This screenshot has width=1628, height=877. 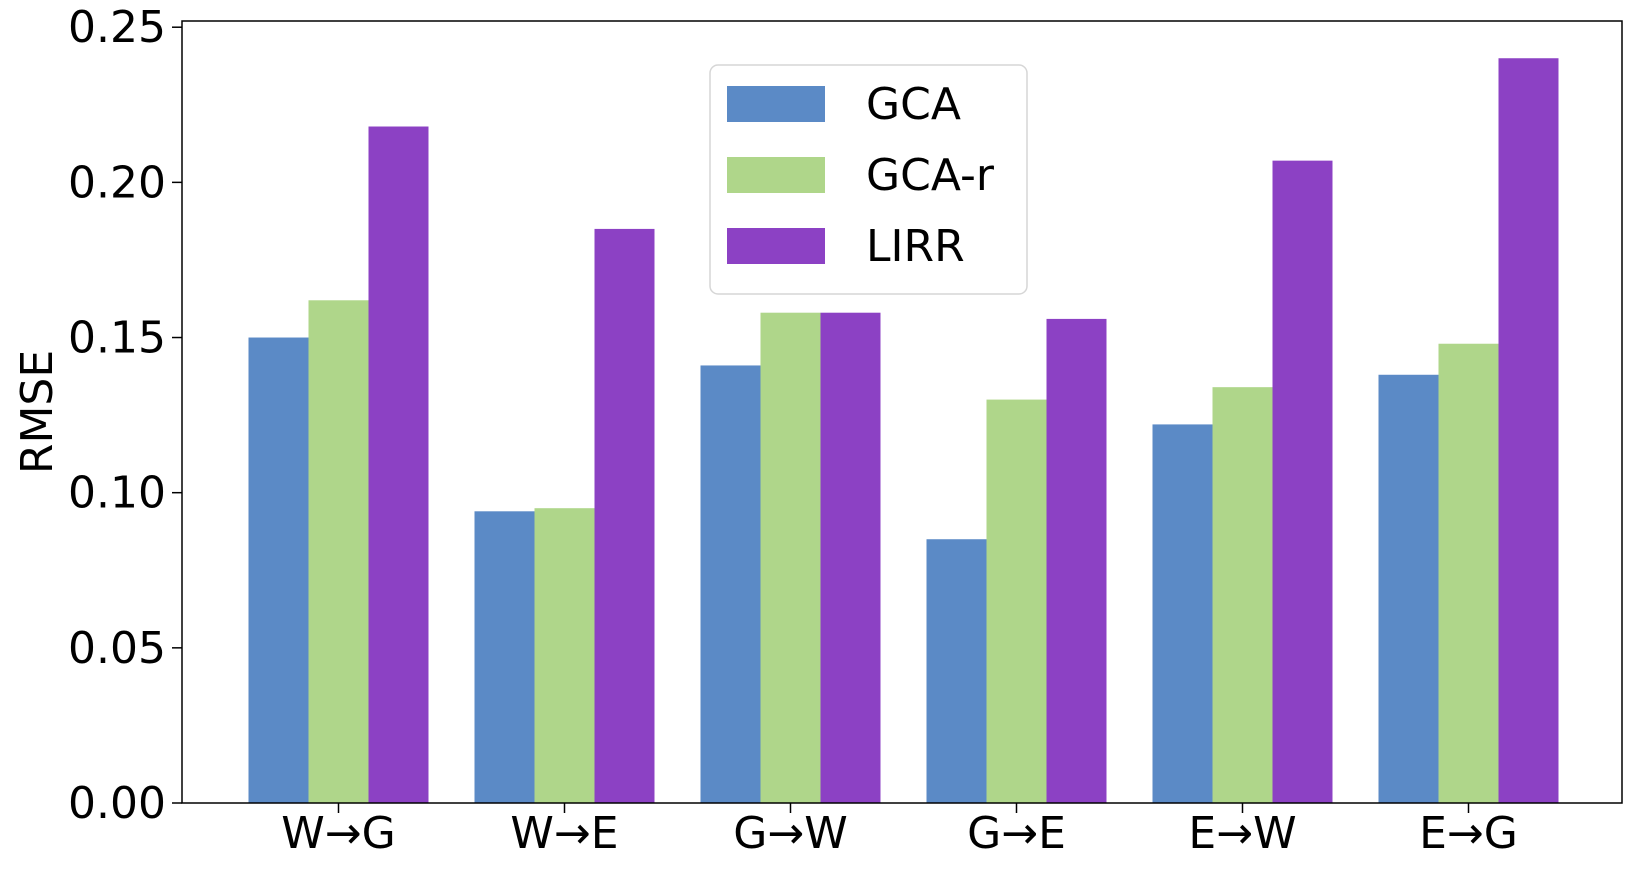 What do you see at coordinates (861, 175) in the screenshot?
I see `legend-item: GCA-r` at bounding box center [861, 175].